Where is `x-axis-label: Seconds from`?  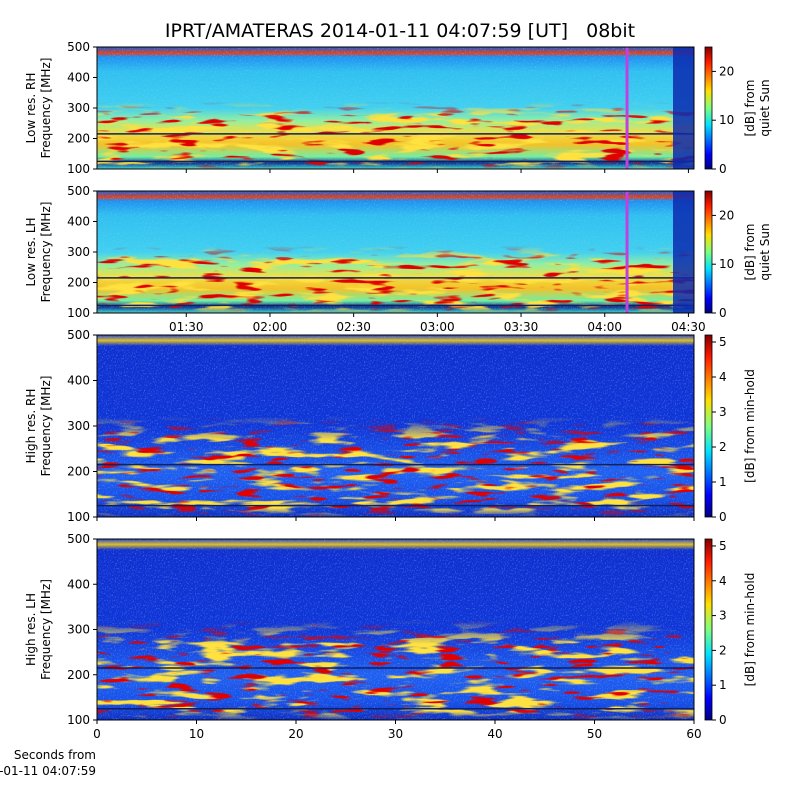
x-axis-label: Seconds from is located at coordinates (55, 755).